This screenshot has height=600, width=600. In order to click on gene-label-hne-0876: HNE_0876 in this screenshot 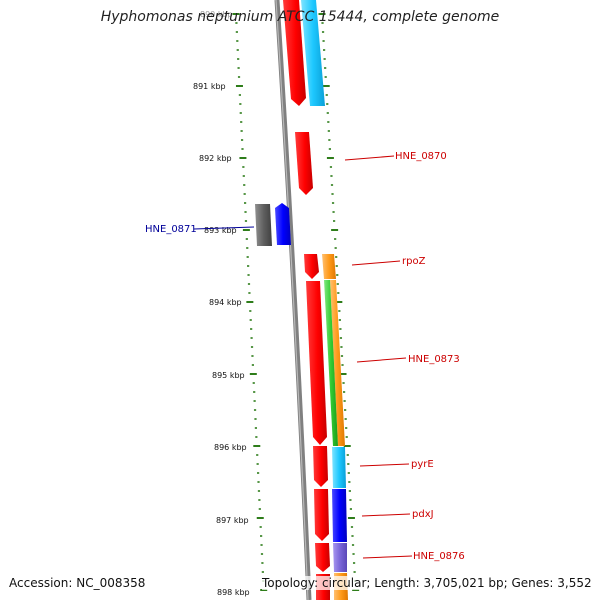, I will do `click(439, 556)`.